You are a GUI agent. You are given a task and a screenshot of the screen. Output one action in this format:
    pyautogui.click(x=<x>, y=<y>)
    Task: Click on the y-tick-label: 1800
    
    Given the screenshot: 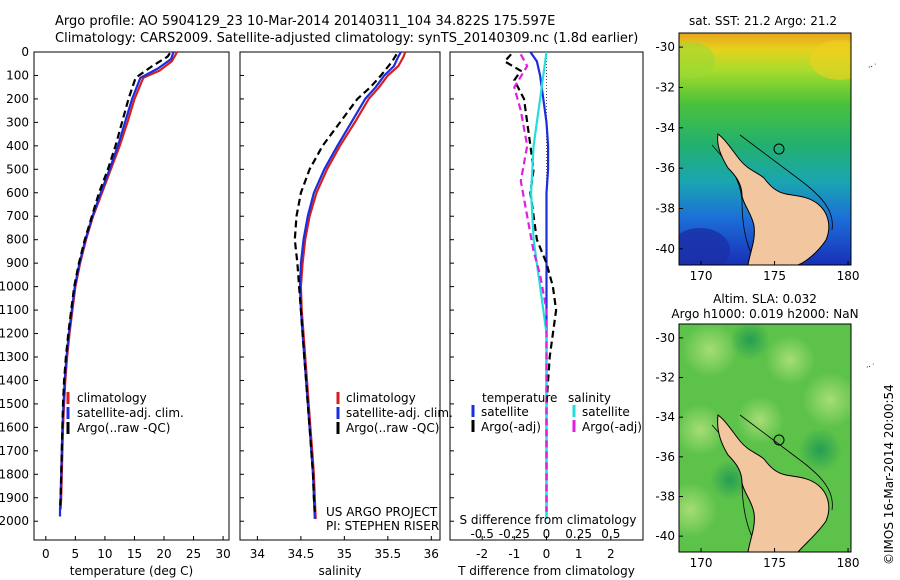 What is the action you would take?
    pyautogui.click(x=14, y=474)
    